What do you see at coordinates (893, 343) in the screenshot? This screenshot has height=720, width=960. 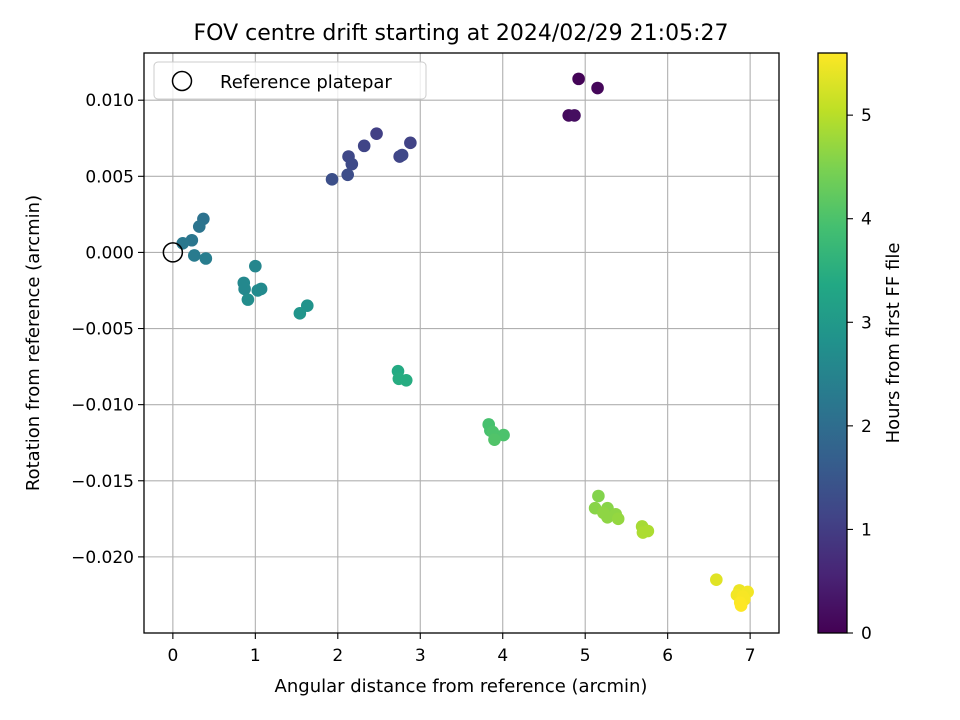 I see `colorbar-label: Hours from first FF file` at bounding box center [893, 343].